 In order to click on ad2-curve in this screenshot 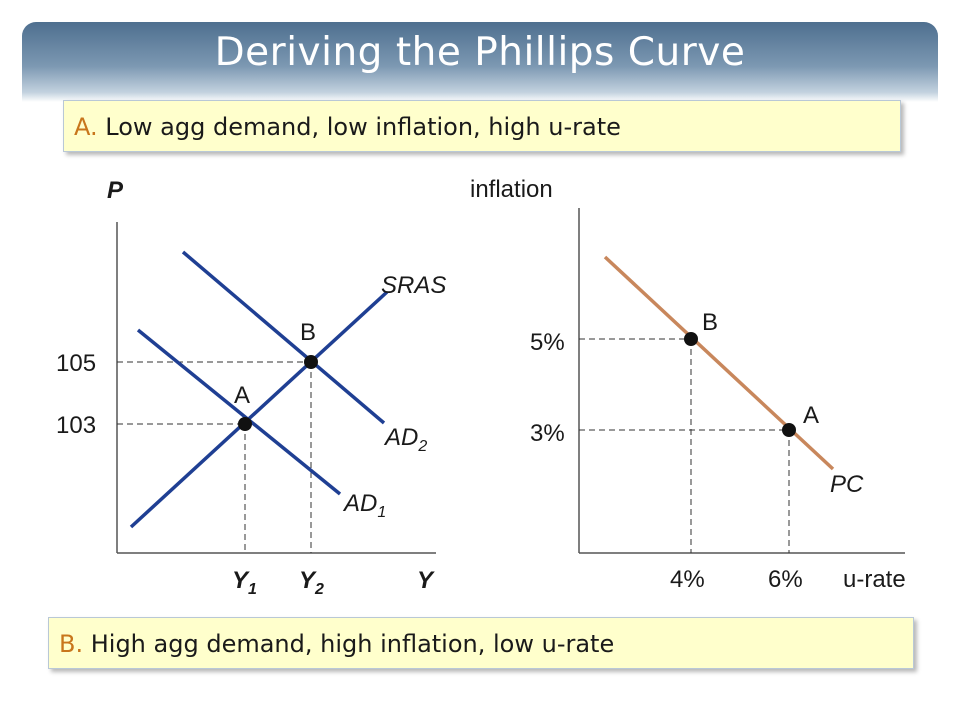, I will do `click(283, 337)`.